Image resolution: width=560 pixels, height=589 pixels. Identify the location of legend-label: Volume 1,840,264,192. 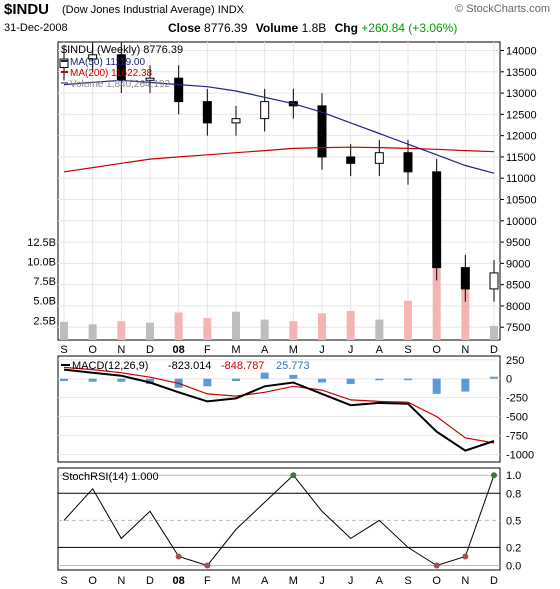
(120, 84).